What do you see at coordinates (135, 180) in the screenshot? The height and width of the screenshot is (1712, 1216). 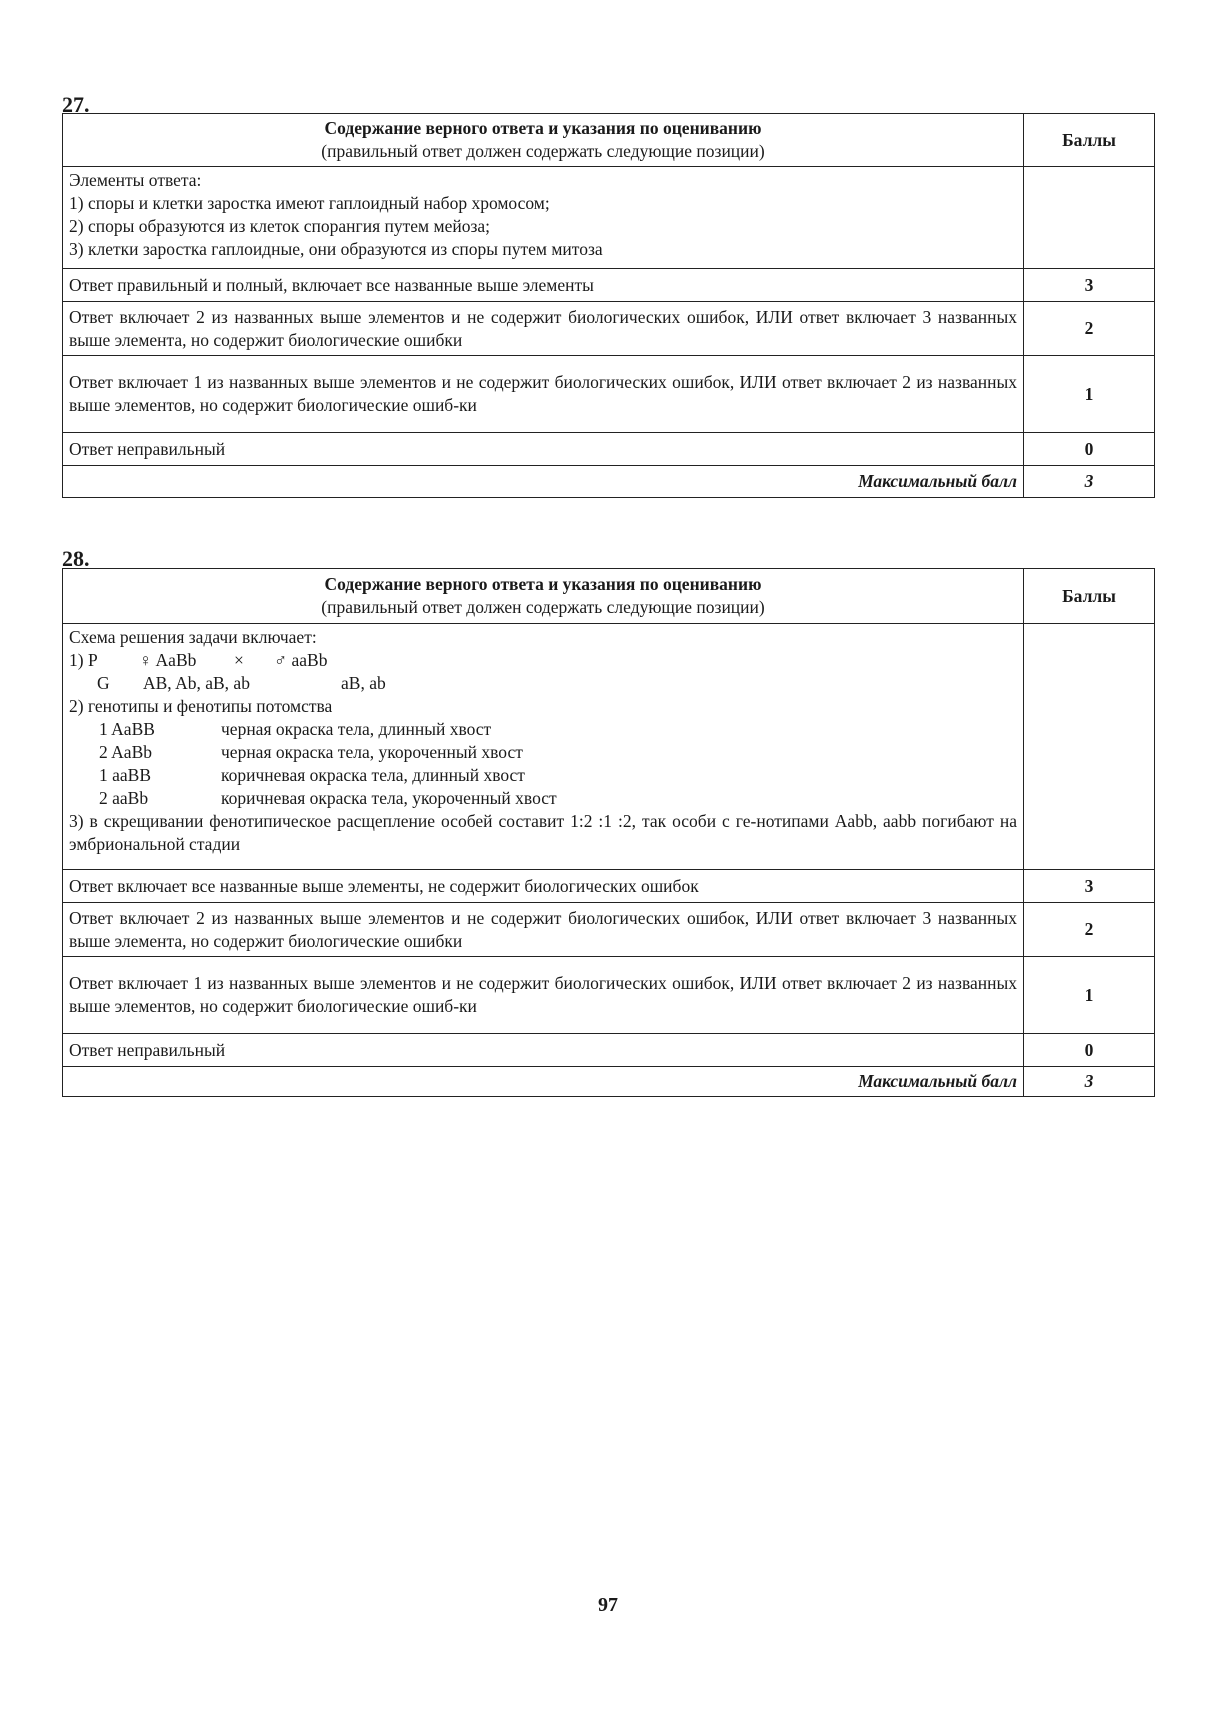 I see `elements-intro: Элементы ответа:` at bounding box center [135, 180].